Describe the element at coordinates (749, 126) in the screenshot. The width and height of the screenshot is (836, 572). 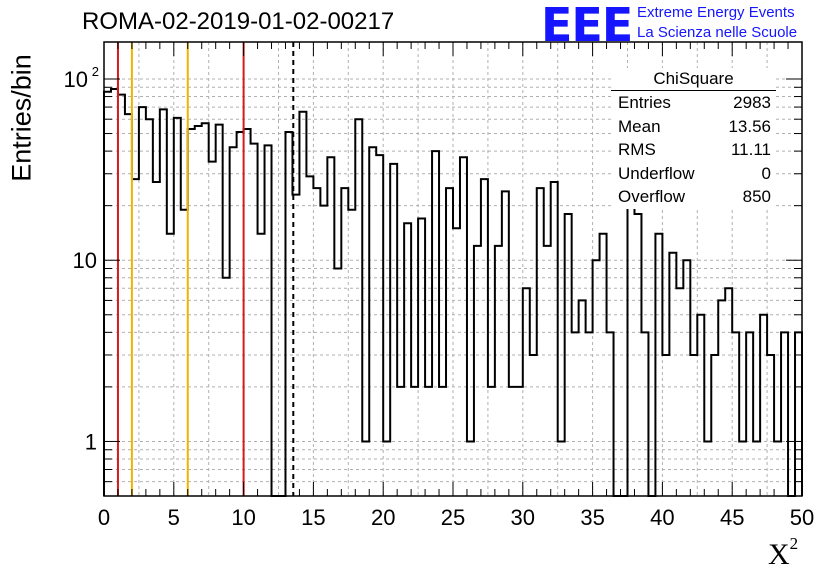
I see `stats-value: 13.56` at that location.